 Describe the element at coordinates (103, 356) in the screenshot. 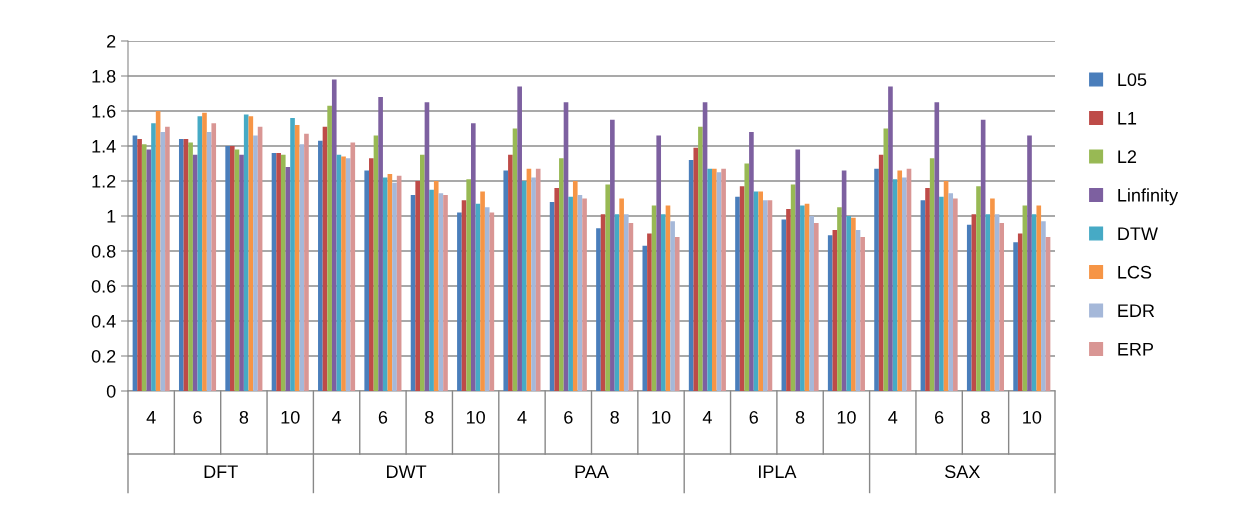

I see `y-tick-label: 0.2` at that location.